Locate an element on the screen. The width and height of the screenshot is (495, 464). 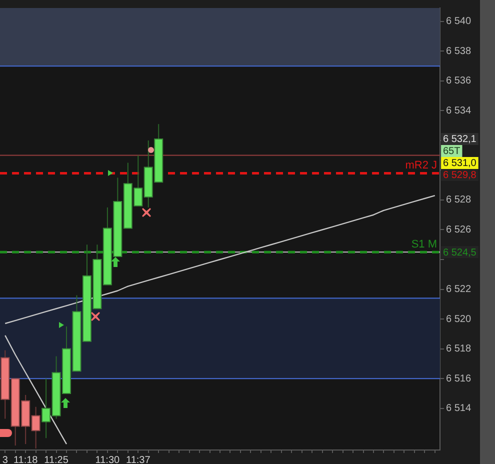
annotation: mR2 J is located at coordinates (421, 166).